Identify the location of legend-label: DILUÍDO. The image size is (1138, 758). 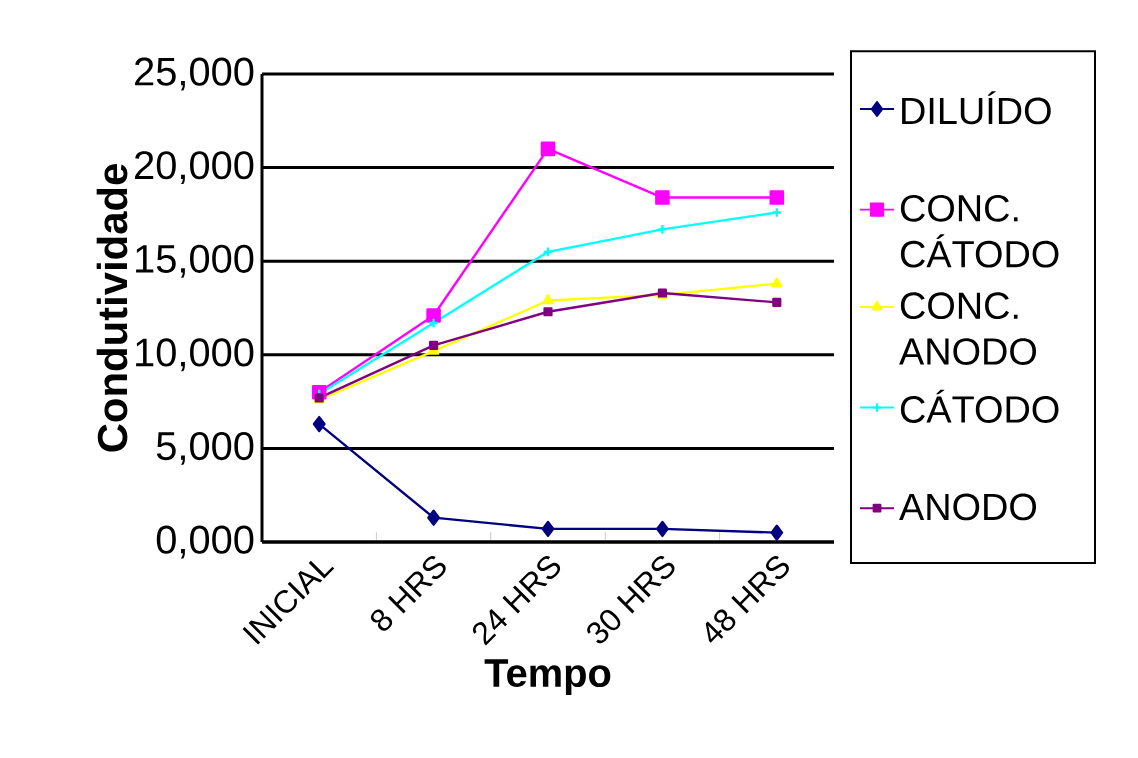
(976, 108).